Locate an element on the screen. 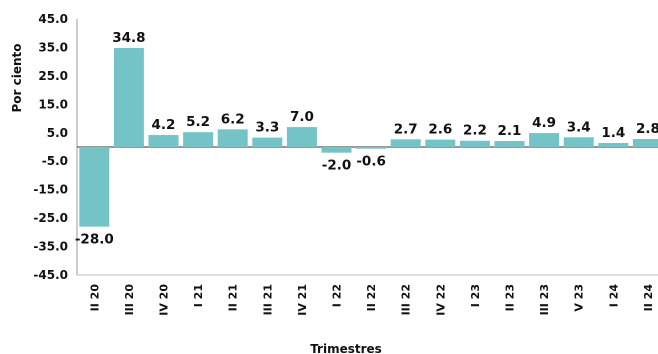 The image size is (658, 354). data-label: -28.0 is located at coordinates (94, 240).